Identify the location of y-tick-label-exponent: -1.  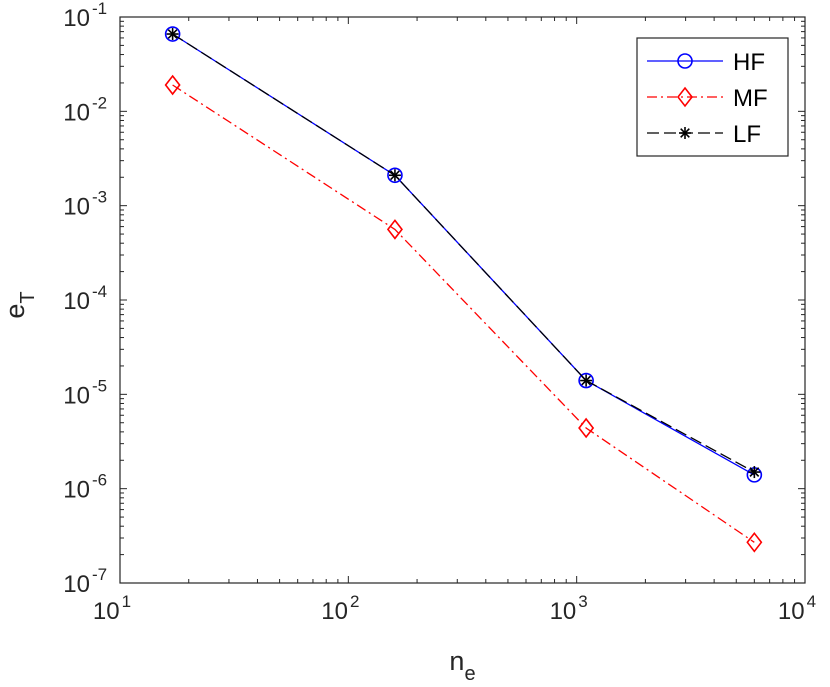
(99, 9).